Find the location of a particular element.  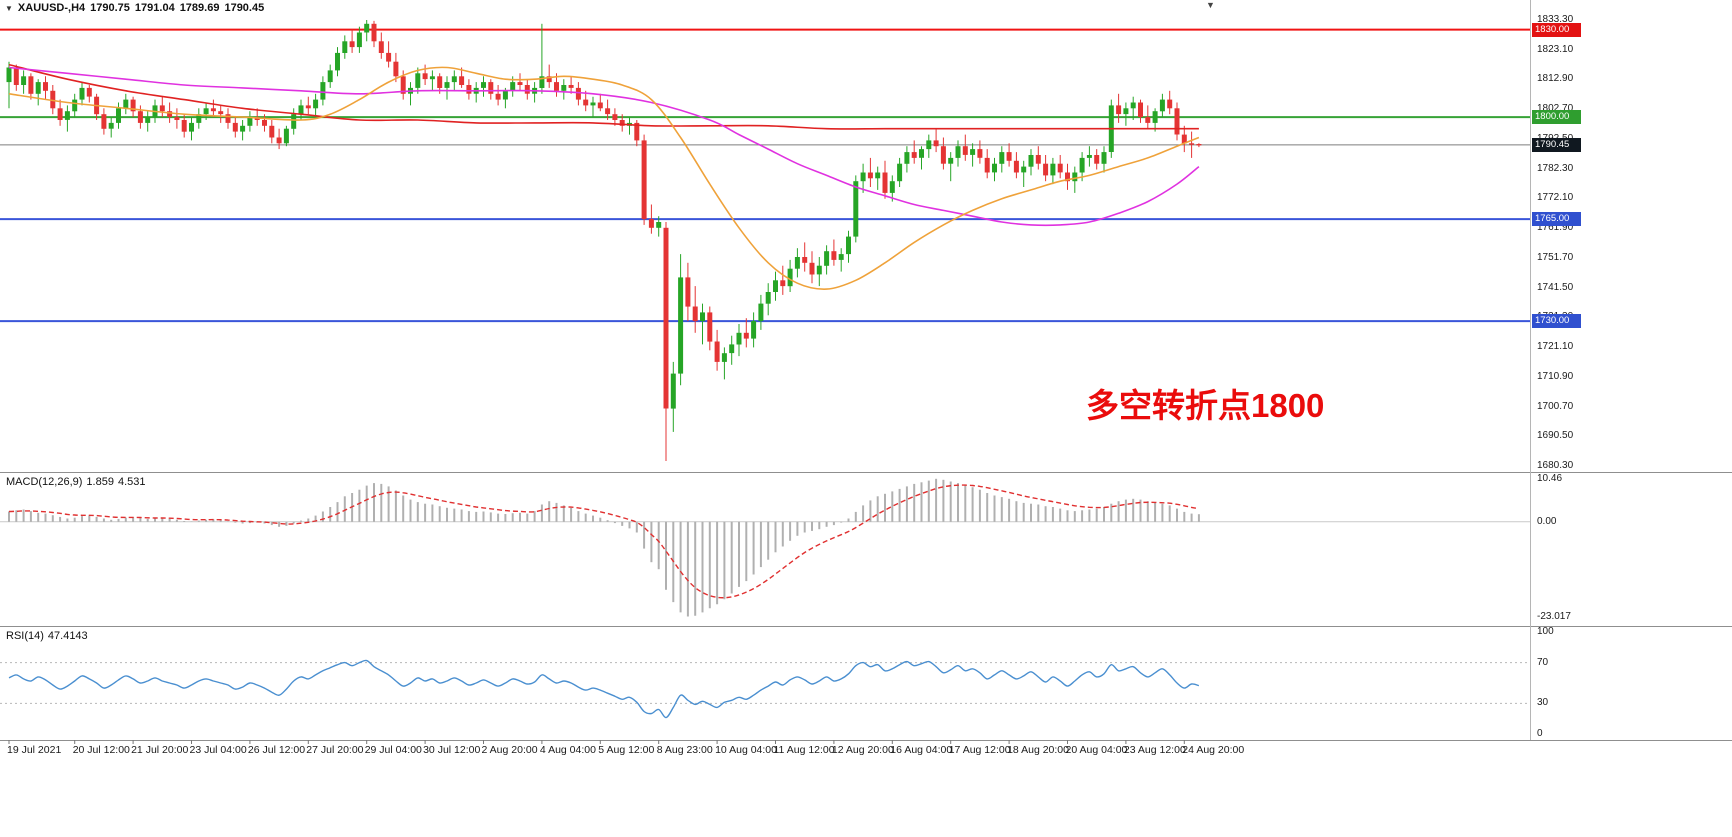

text-annotation: 多空转折点1800 is located at coordinates (1205, 405).